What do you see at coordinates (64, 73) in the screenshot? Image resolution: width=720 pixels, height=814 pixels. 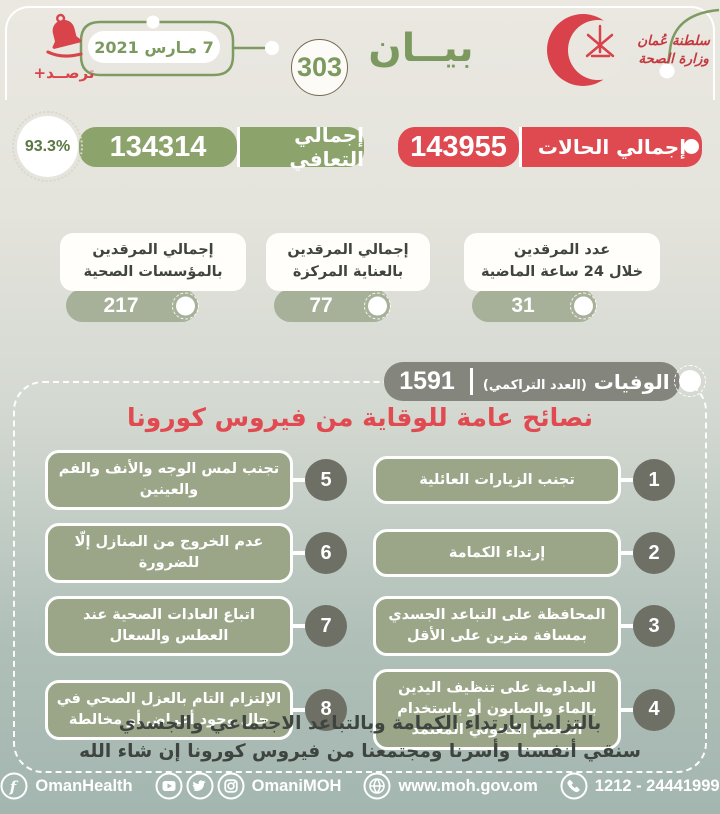 I see `tarassud-label: ترصــد+` at bounding box center [64, 73].